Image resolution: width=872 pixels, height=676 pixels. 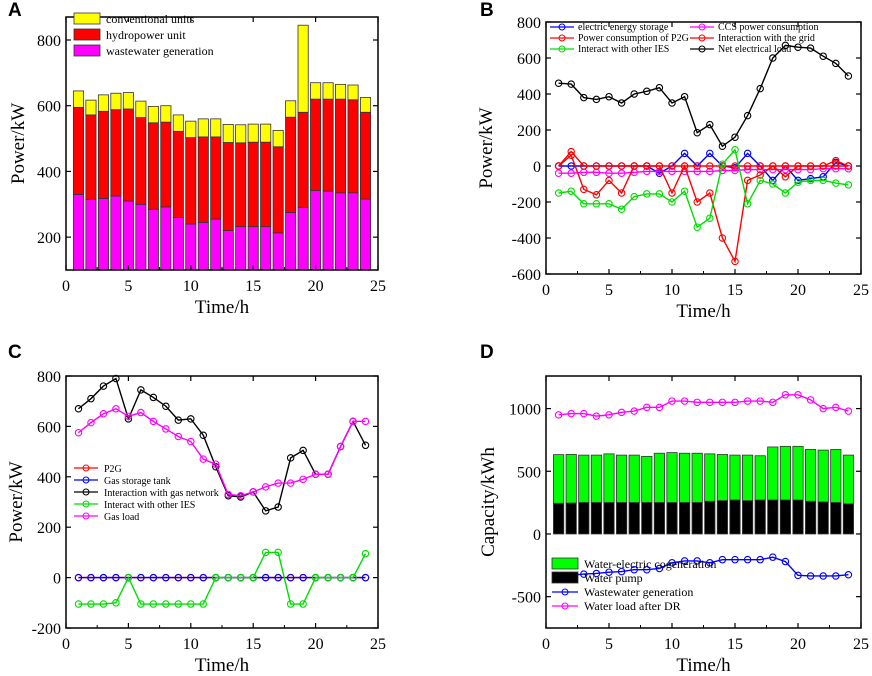 I want to click on legend-label: electric energy storage, so click(x=623, y=27).